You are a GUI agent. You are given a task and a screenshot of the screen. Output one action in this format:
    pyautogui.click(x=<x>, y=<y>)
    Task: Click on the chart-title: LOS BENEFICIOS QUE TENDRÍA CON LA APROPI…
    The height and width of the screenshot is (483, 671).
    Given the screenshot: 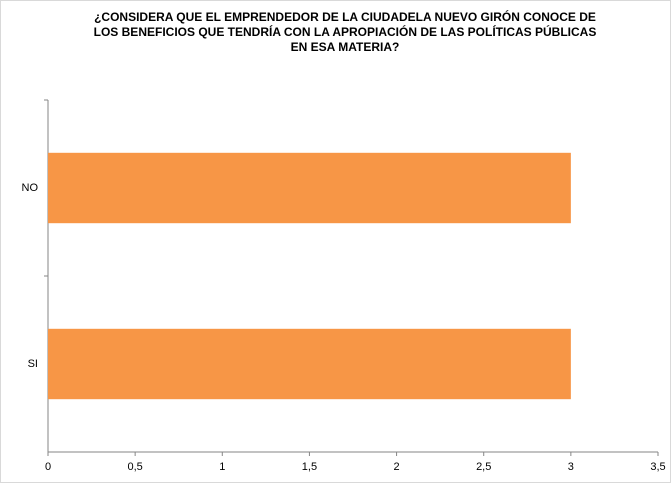 What is the action you would take?
    pyautogui.click(x=345, y=31)
    